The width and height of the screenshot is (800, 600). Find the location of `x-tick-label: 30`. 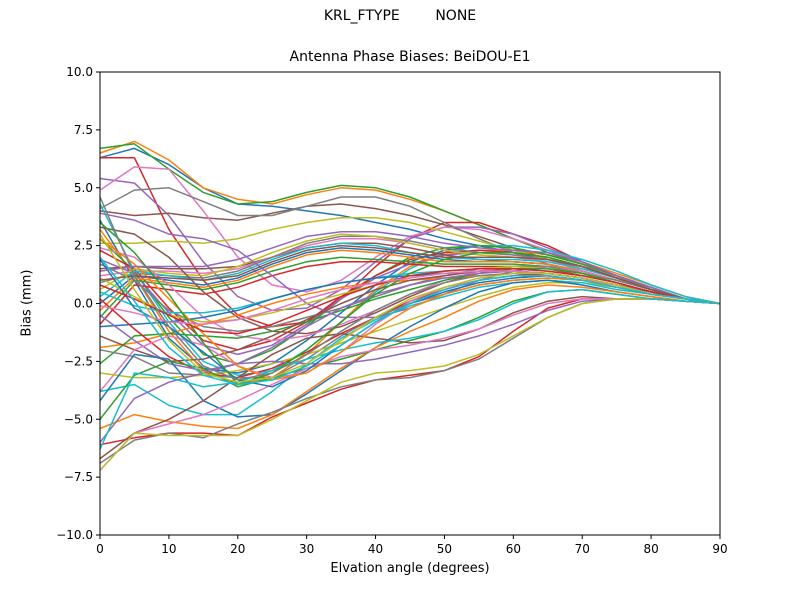

x-tick-label: 30 is located at coordinates (306, 549).